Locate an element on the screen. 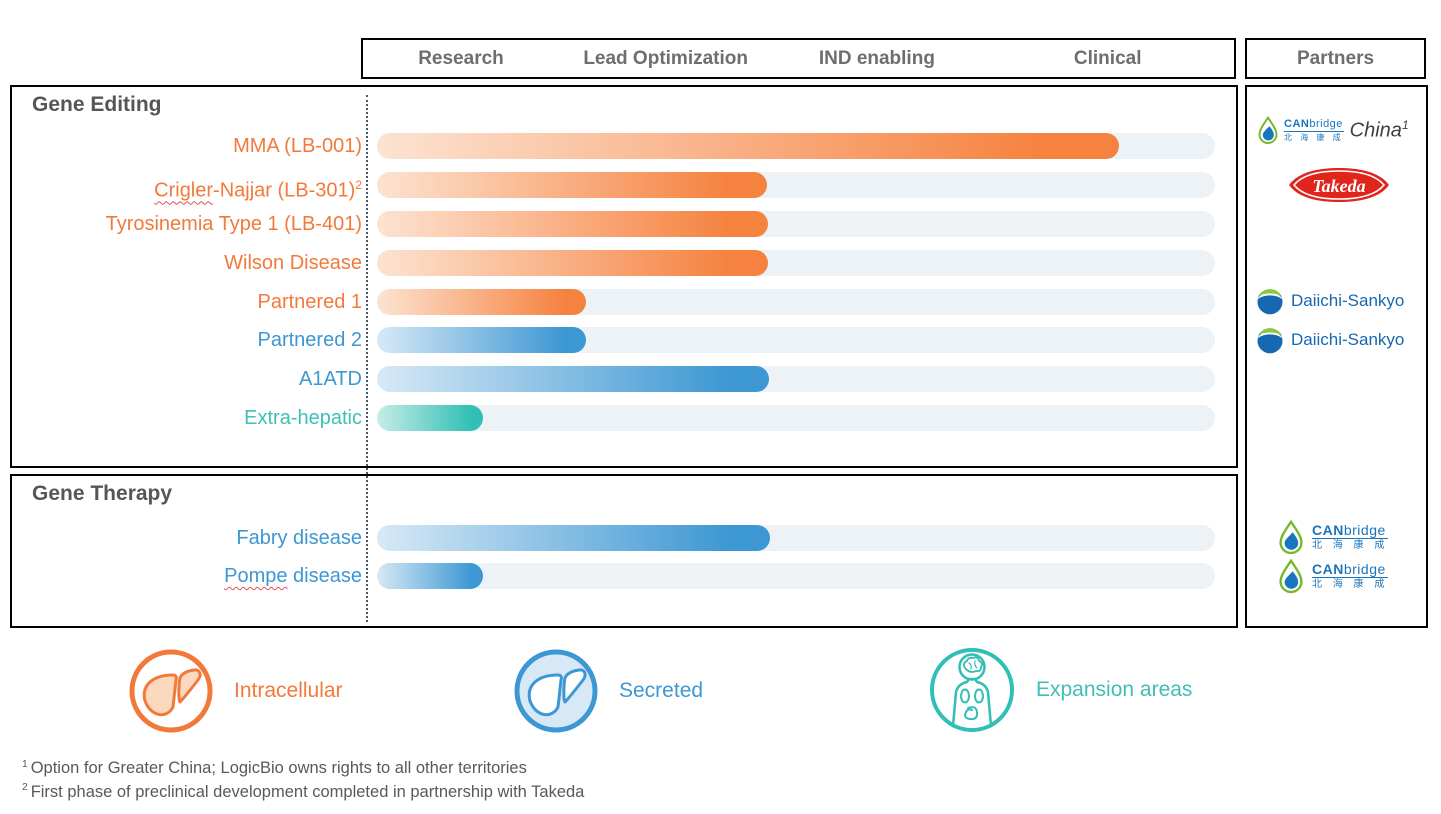  body-brain-icon is located at coordinates (972, 690).